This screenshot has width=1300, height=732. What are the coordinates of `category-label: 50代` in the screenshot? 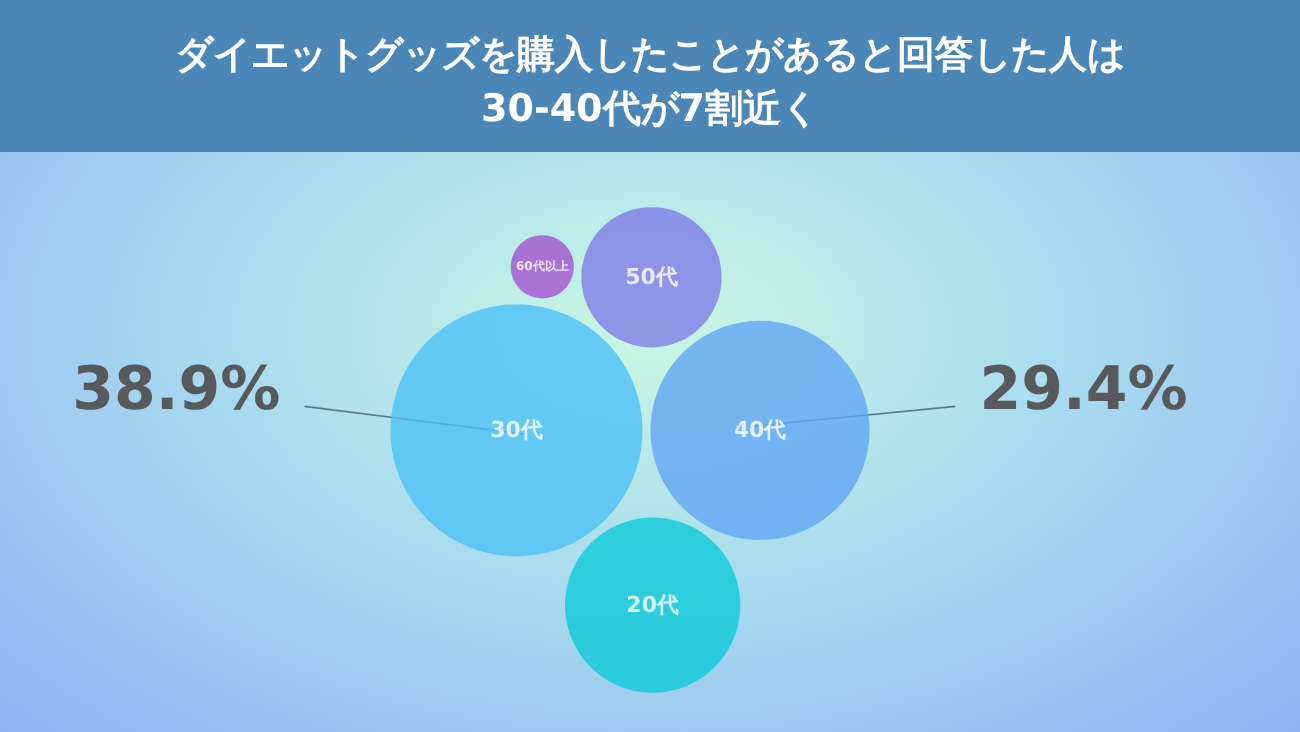 It's located at (651, 277).